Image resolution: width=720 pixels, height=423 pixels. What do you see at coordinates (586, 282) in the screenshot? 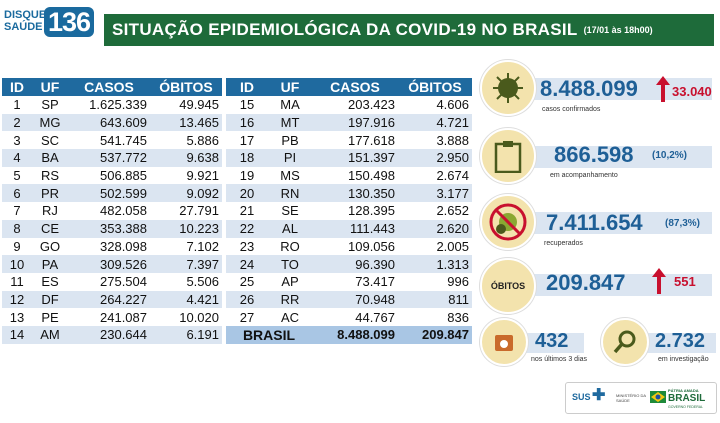
I see `deaths-value: 209.847` at bounding box center [586, 282].